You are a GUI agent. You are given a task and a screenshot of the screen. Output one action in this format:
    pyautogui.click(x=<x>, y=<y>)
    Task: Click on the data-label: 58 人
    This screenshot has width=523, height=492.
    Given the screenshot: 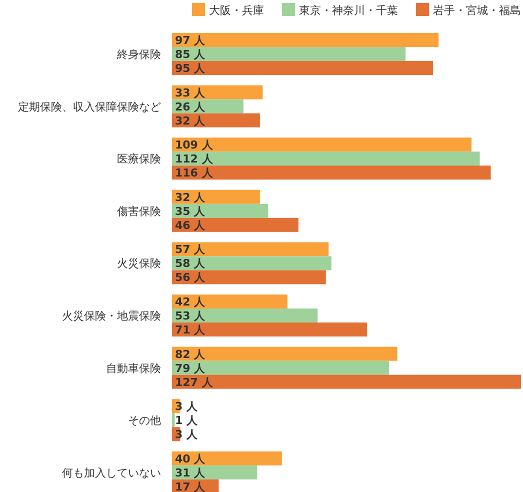 What is the action you would take?
    pyautogui.click(x=190, y=263)
    